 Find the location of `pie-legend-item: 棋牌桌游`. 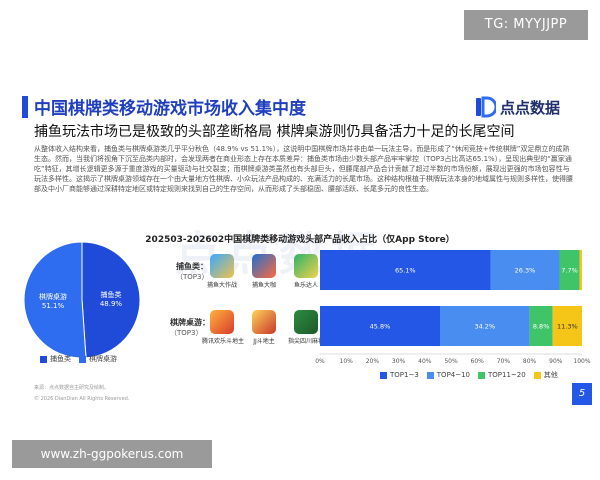

pie-legend-item: 棋牌桌游 is located at coordinates (98, 359).